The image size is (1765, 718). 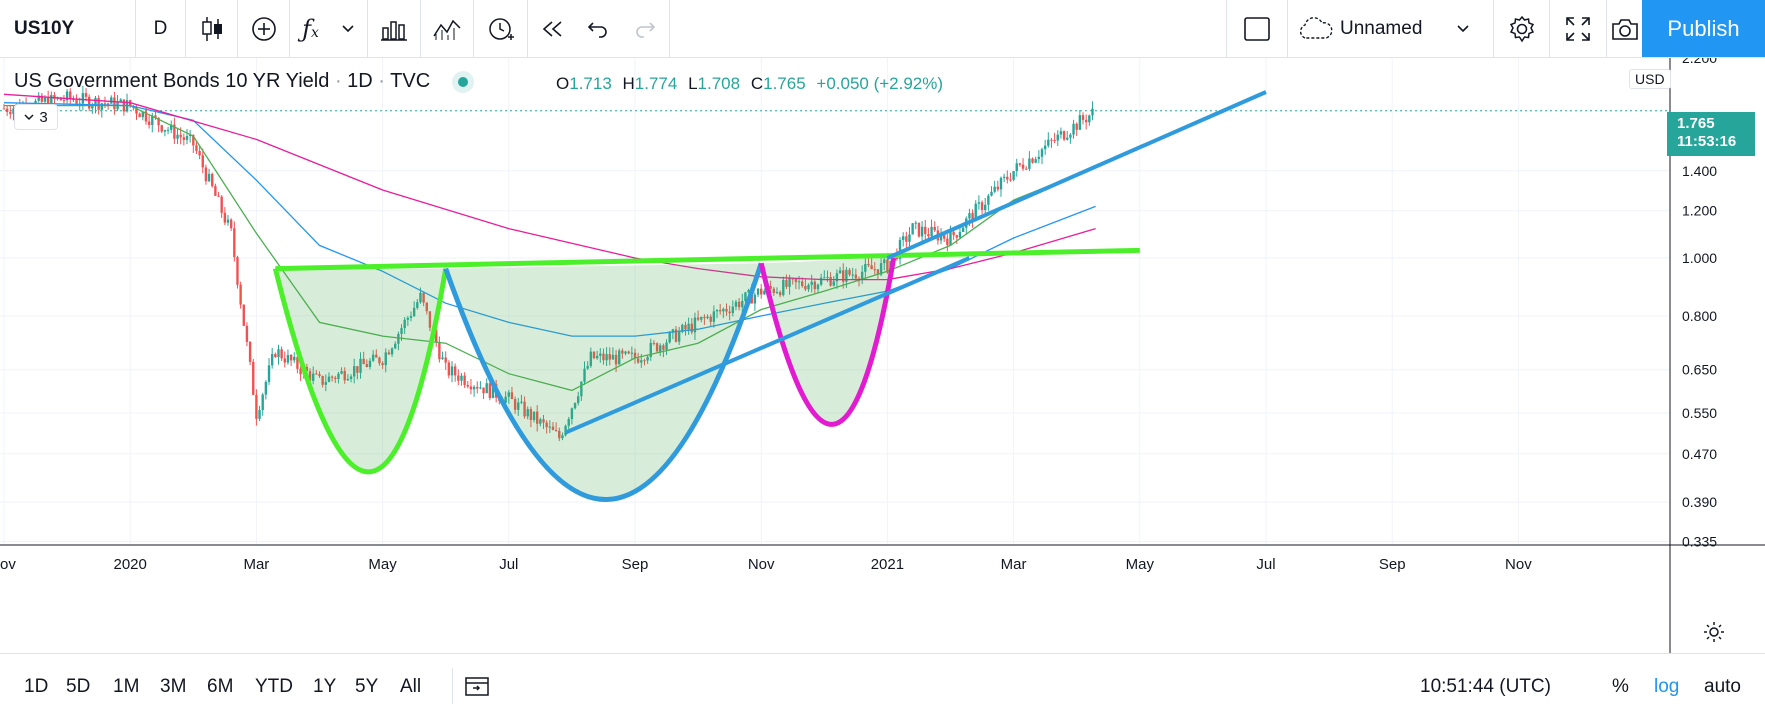 I want to click on fullscreen-icon, so click(x=1578, y=28).